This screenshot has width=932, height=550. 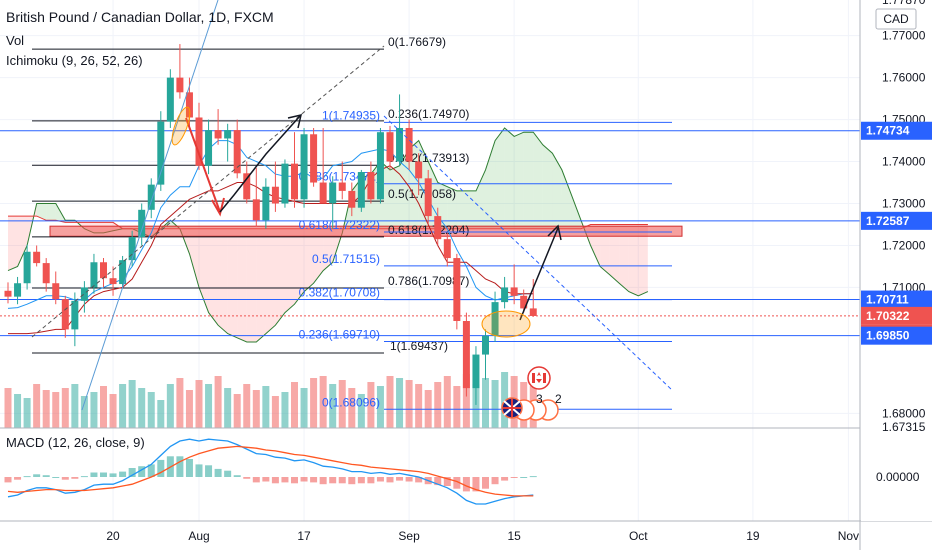 I want to click on price-tag-label: 1.70322, so click(x=888, y=316).